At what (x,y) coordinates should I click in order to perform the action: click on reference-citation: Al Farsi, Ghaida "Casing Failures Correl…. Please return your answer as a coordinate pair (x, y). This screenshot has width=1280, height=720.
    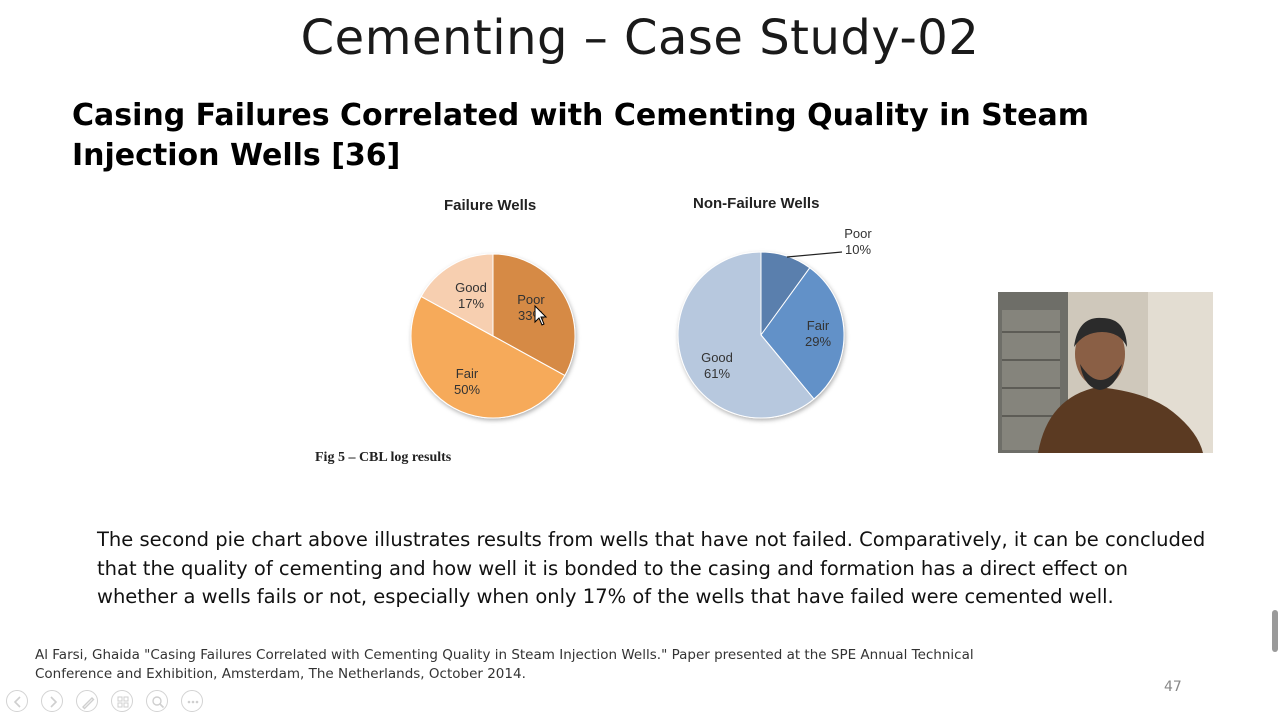
    Looking at the image, I should click on (504, 664).